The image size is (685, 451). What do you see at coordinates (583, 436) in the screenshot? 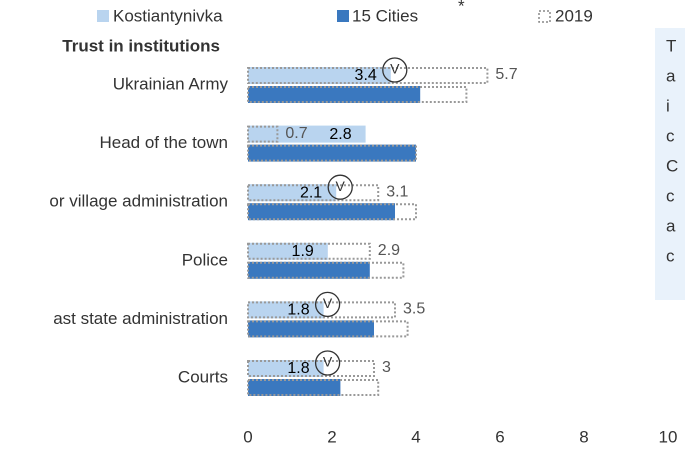
I see `x-tick-label: 8` at bounding box center [583, 436].